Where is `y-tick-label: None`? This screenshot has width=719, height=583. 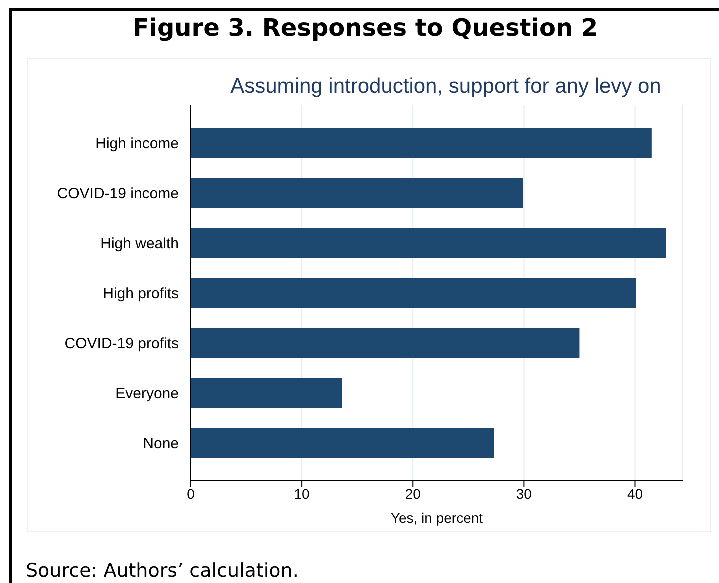 y-tick-label: None is located at coordinates (161, 443).